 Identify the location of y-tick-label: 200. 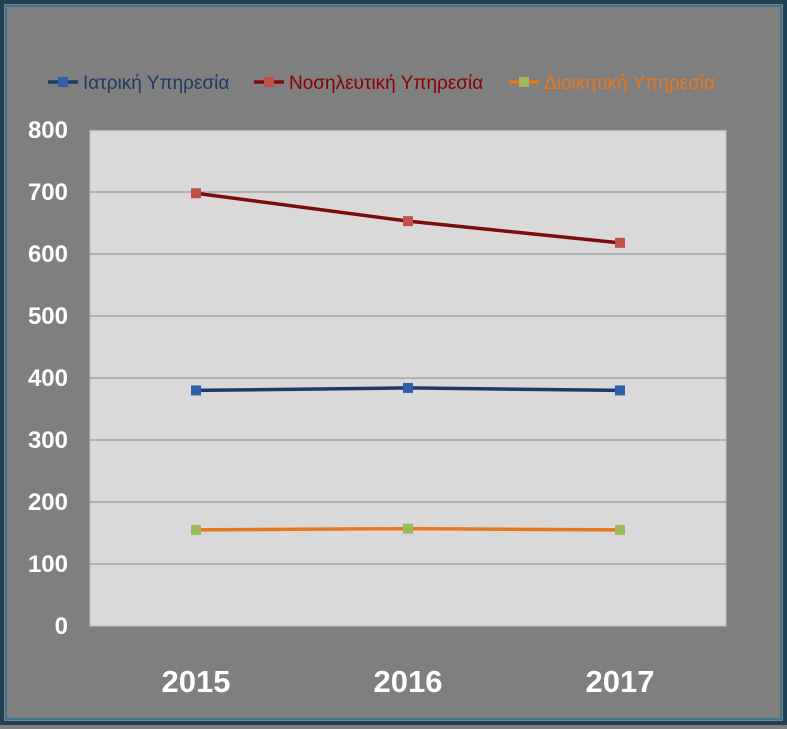
(48, 502).